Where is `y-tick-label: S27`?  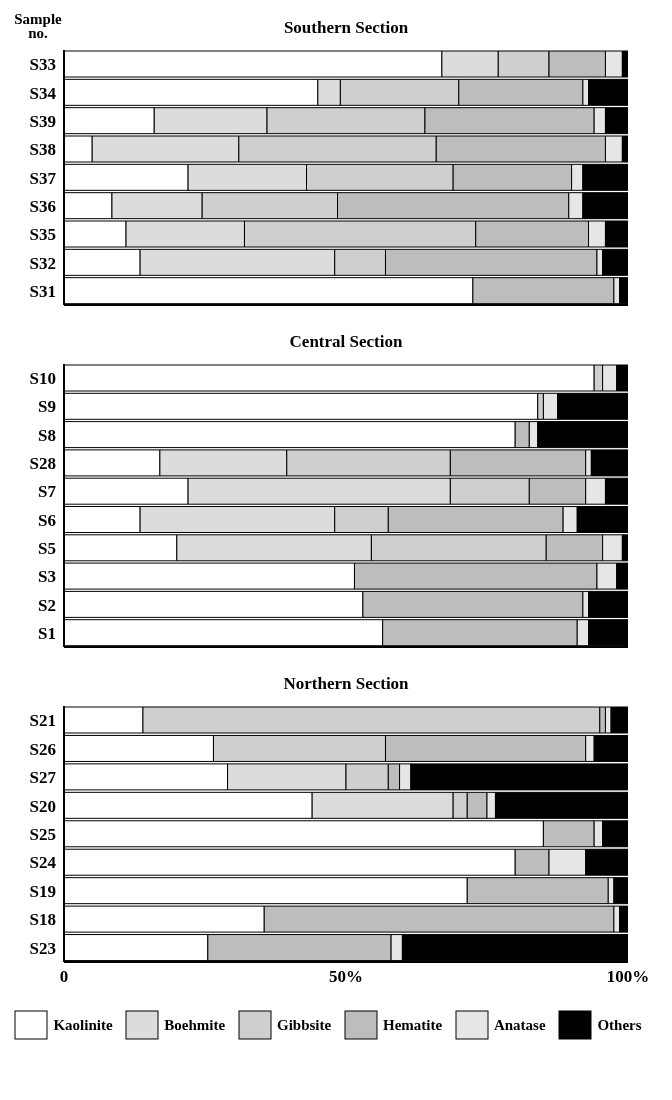
y-tick-label: S27 is located at coordinates (43, 778).